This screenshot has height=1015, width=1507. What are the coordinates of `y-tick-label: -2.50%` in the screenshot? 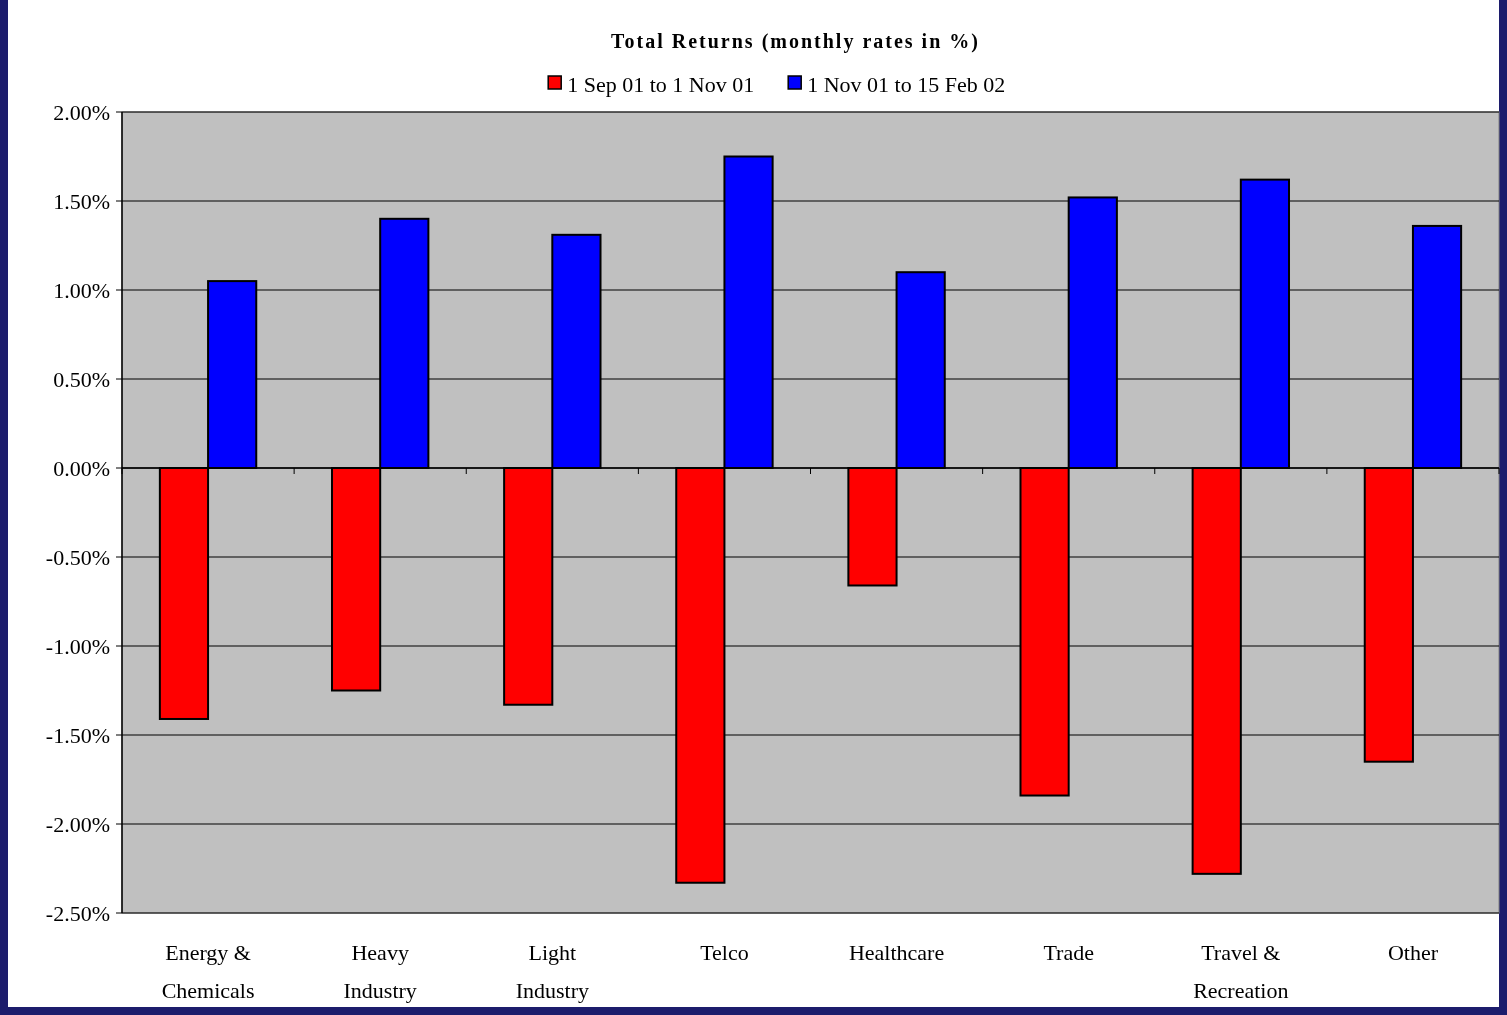 It's located at (77, 913).